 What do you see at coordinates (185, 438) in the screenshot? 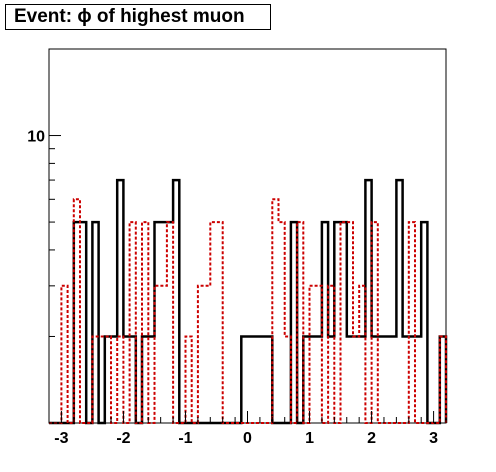
I see `x-tick-label: -1` at bounding box center [185, 438].